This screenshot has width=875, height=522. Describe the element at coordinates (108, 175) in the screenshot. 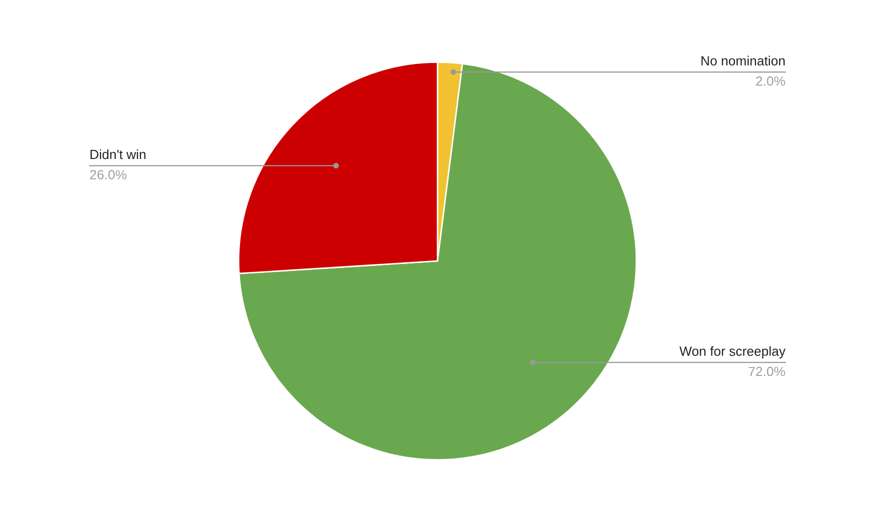

I see `data-label: 26.0%` at that location.